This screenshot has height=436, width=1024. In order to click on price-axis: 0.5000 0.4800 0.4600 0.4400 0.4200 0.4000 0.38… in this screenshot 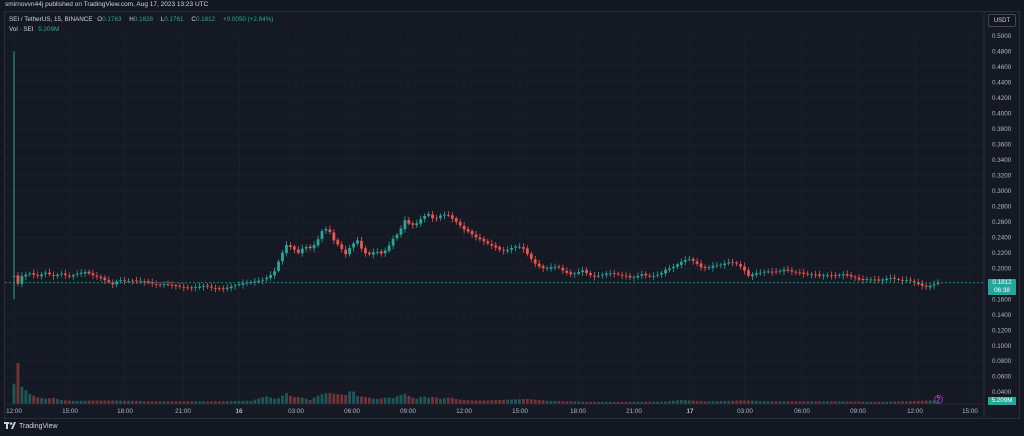, I will do `click(997, 215)`.